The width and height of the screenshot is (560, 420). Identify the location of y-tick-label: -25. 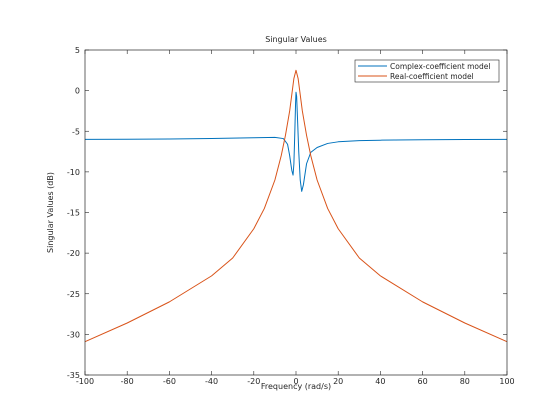
(73, 294).